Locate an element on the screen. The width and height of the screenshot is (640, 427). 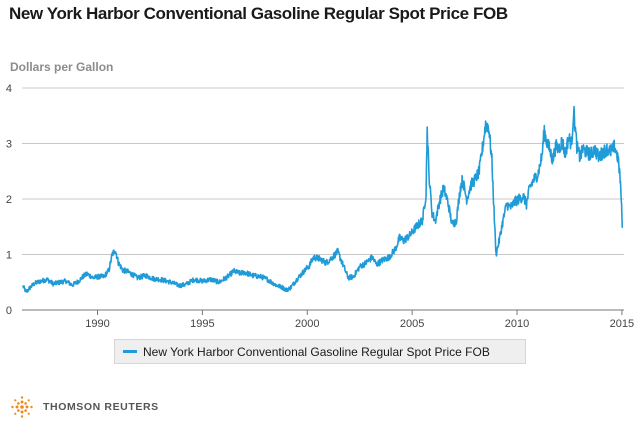
y-tick-label: 3 is located at coordinates (9, 145).